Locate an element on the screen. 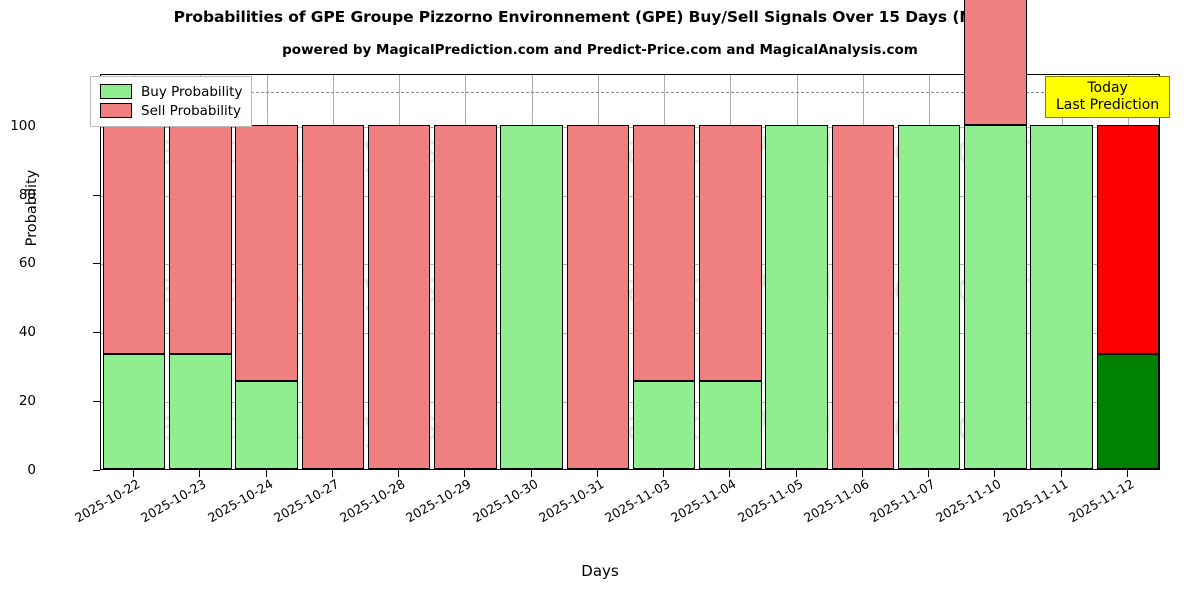 This screenshot has height=600, width=1200. legend-label-sell: Sell Probability is located at coordinates (191, 110).